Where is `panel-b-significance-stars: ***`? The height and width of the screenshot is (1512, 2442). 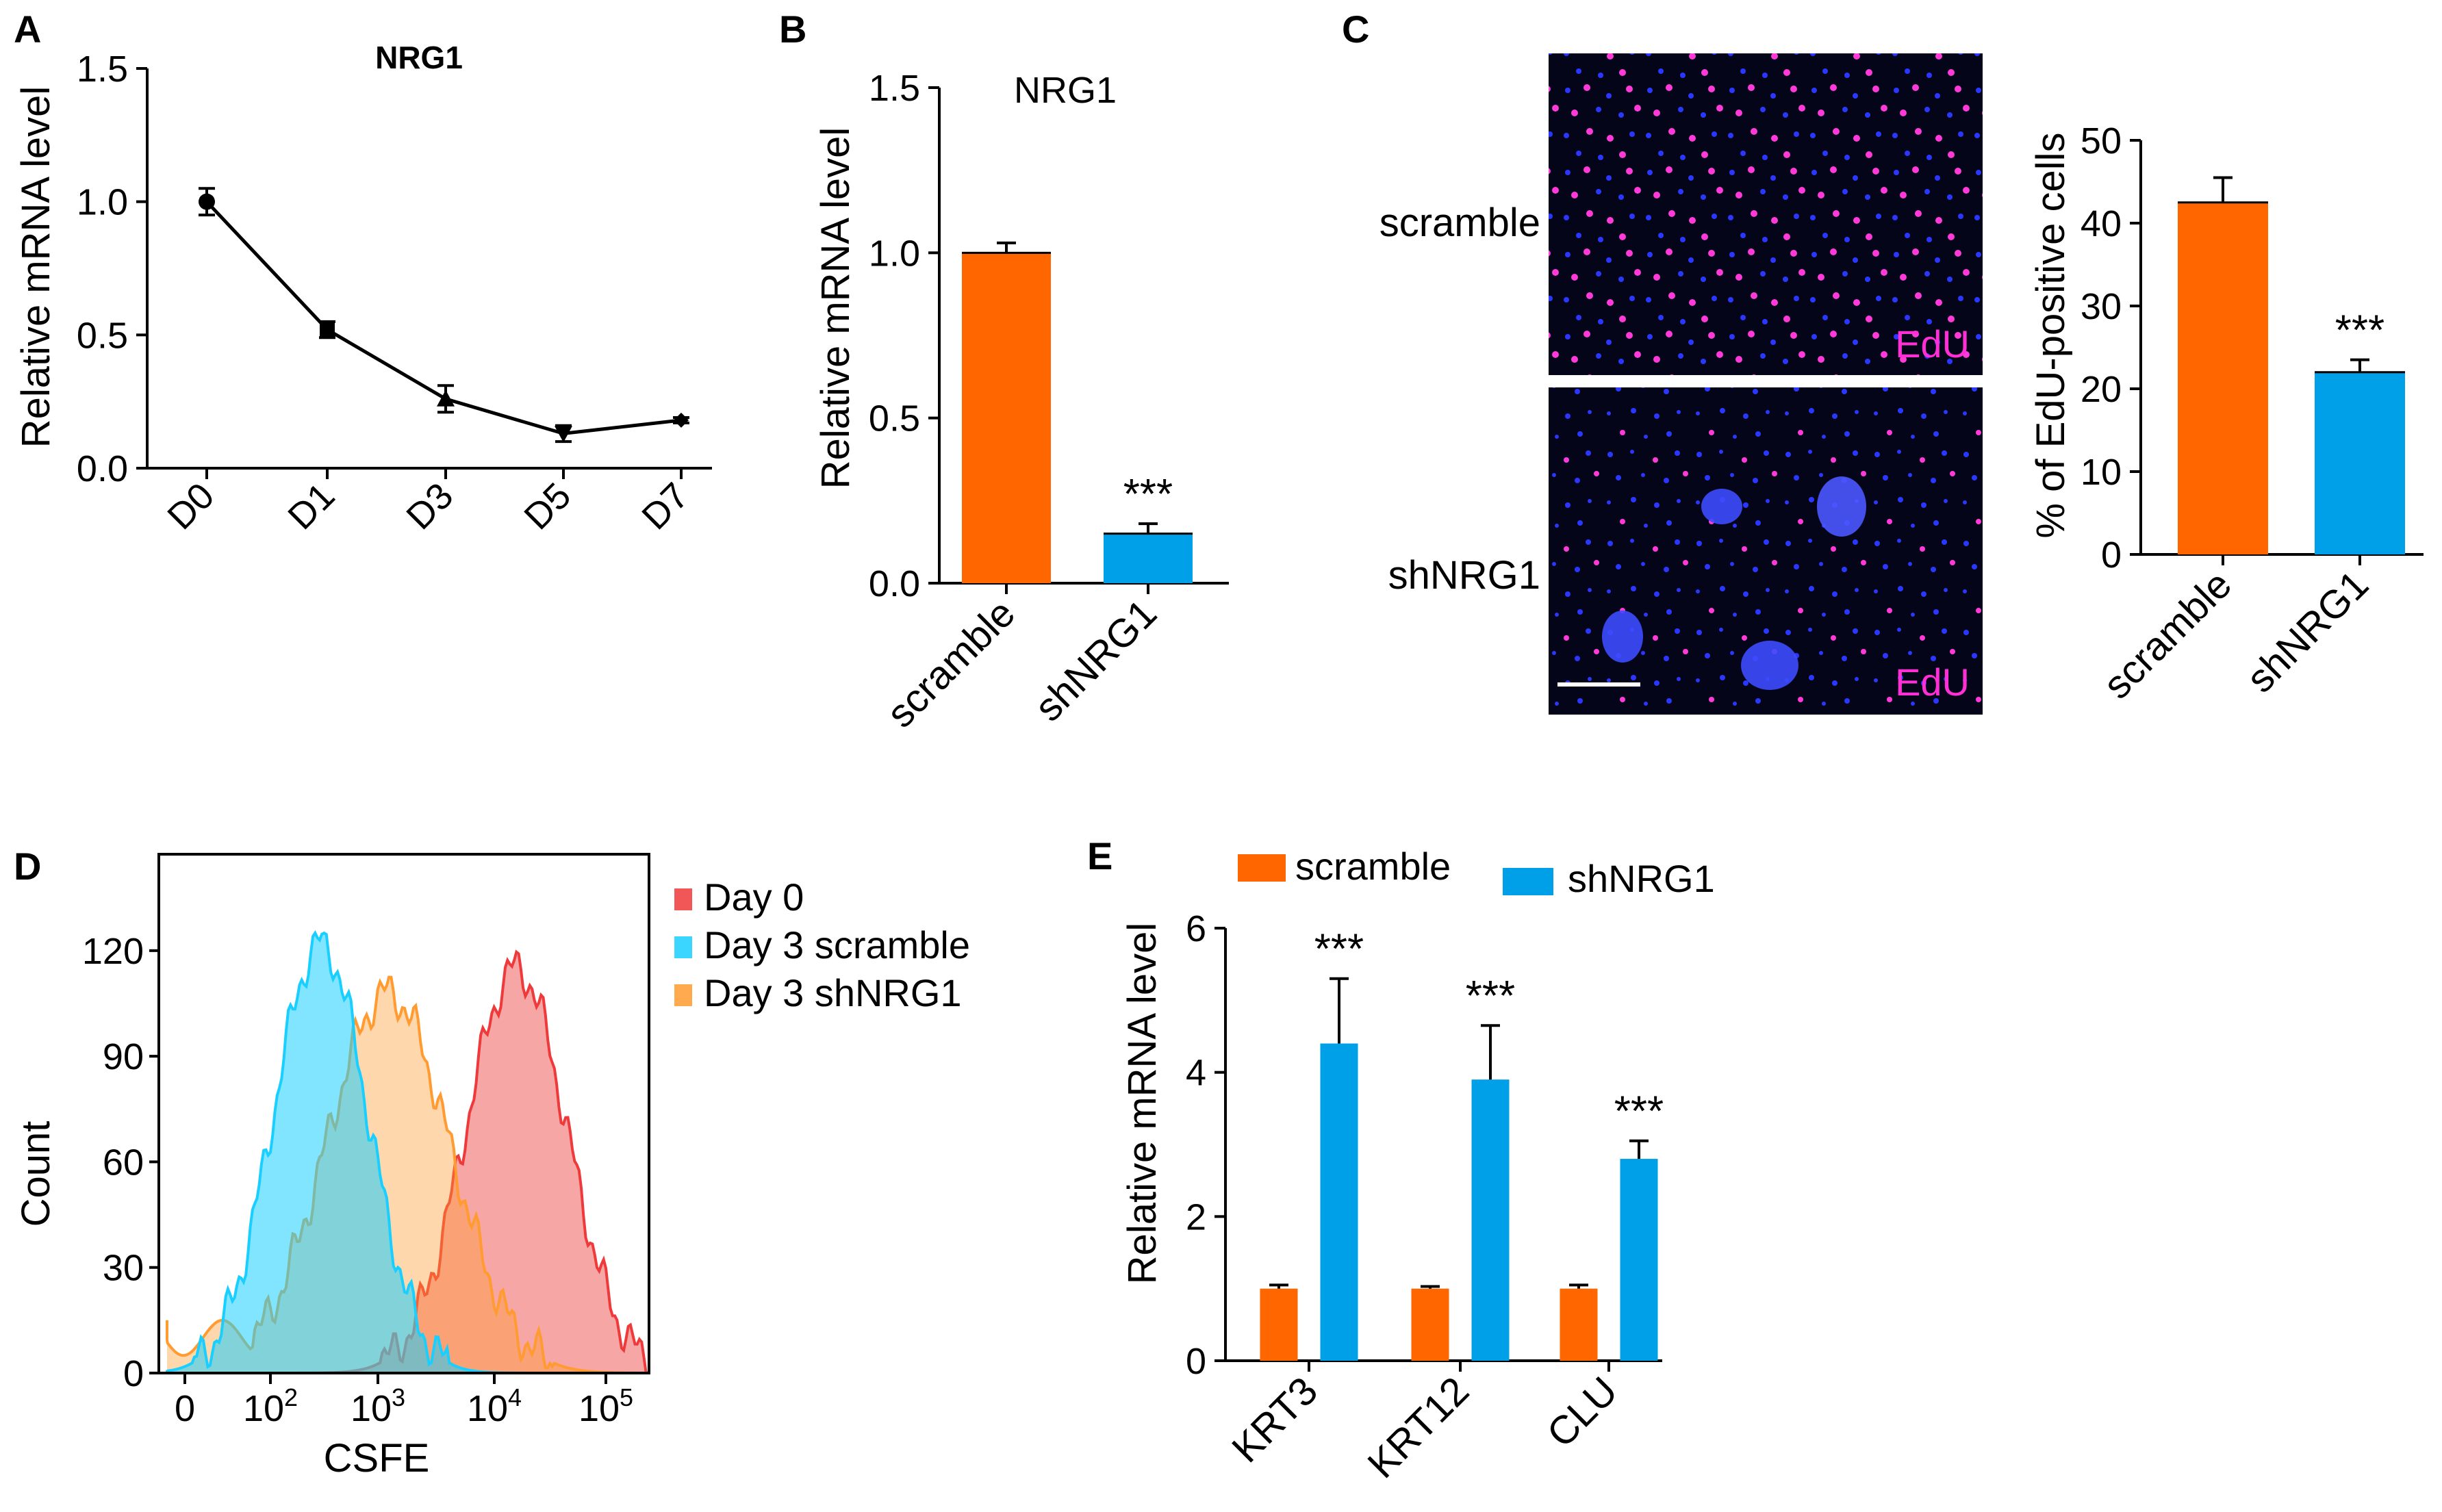 panel-b-significance-stars: *** is located at coordinates (1148, 494).